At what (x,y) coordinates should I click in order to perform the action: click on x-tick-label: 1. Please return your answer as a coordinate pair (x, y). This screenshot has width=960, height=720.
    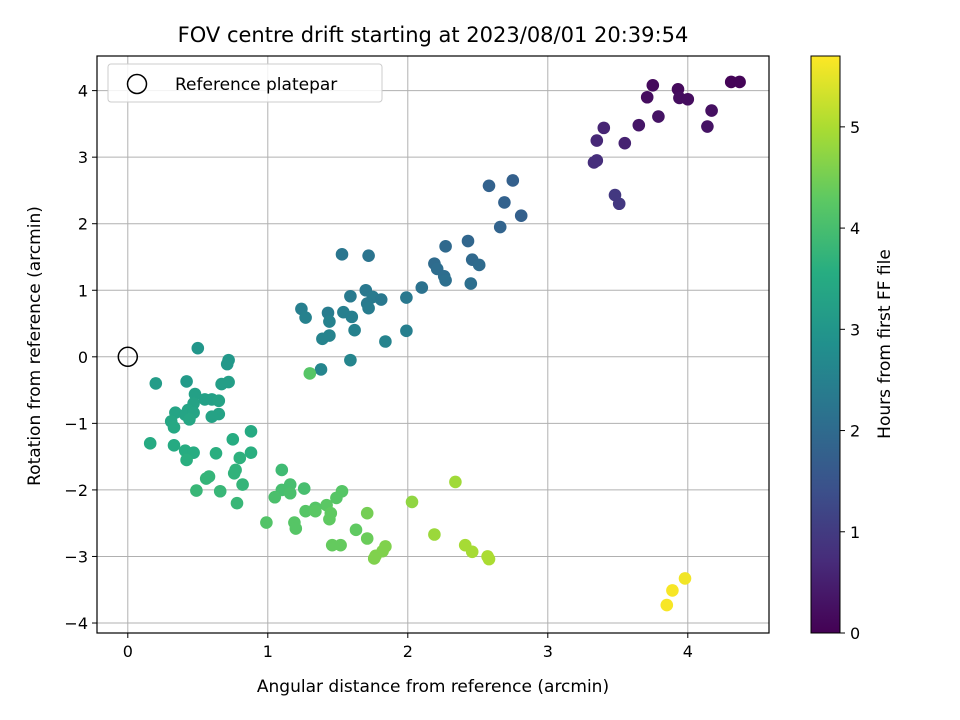
    Looking at the image, I should click on (268, 651).